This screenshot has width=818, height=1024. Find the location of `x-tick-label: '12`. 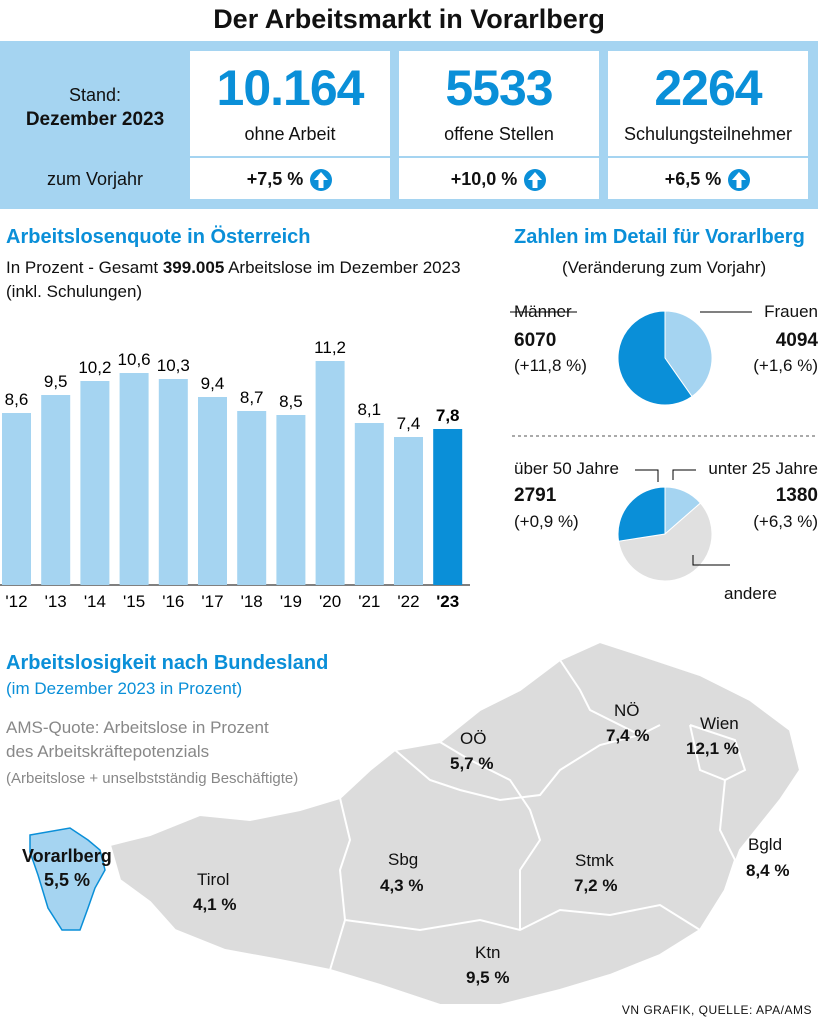

x-tick-label: '12 is located at coordinates (16, 601).